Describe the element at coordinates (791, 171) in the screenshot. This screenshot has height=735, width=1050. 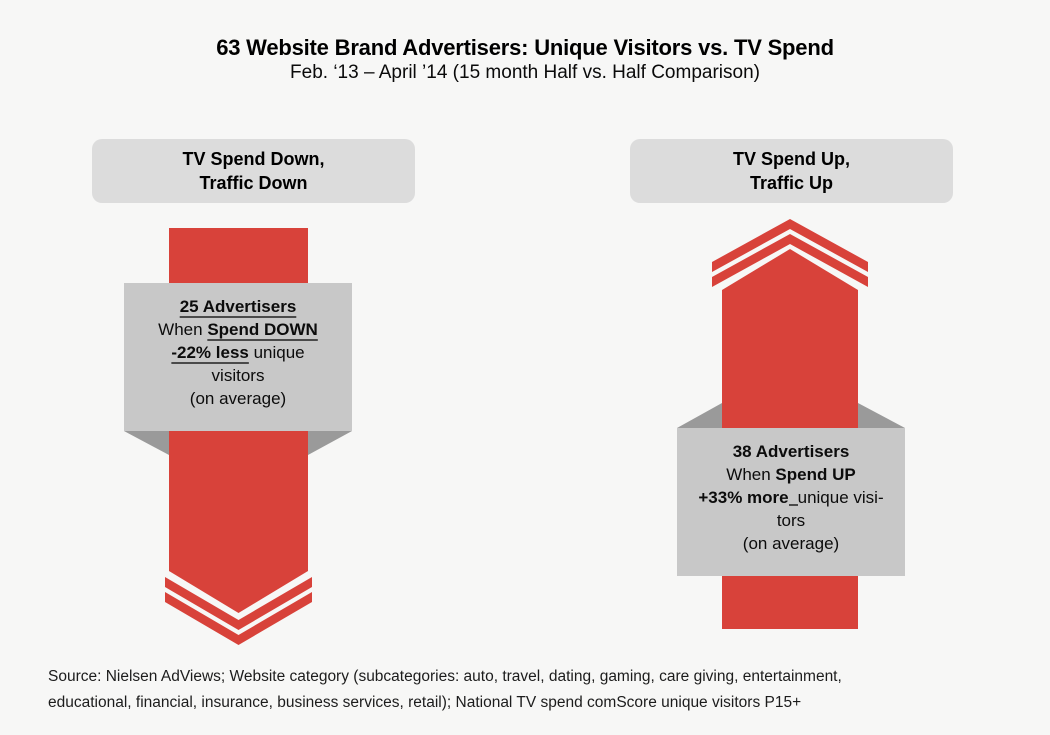
I see `label-tv-spend-up: TV Spend Up, Traffic Up` at that location.